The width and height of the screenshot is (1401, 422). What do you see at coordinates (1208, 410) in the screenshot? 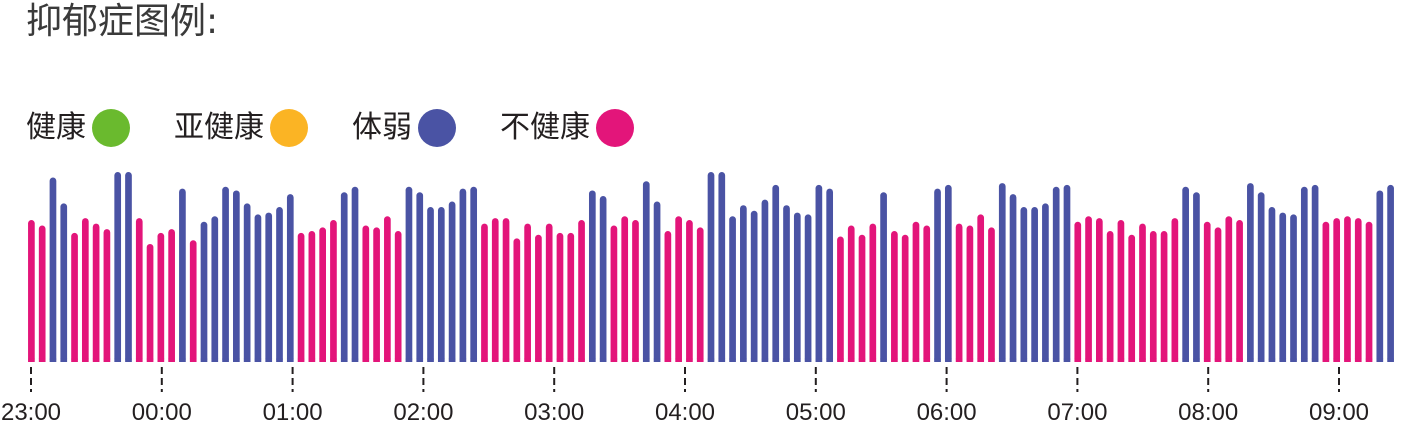
I see `x-tick-label: 08:00` at bounding box center [1208, 410].